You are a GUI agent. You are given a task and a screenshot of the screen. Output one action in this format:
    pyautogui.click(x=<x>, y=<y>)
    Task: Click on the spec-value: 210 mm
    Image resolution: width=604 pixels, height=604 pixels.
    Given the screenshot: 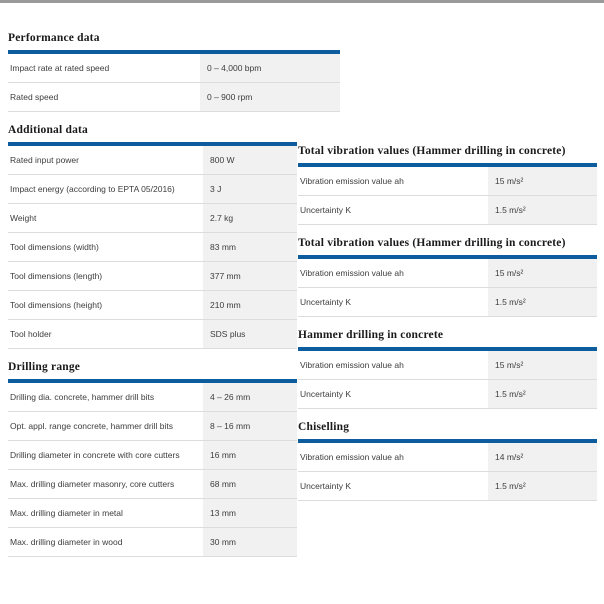 What is the action you would take?
    pyautogui.click(x=250, y=305)
    